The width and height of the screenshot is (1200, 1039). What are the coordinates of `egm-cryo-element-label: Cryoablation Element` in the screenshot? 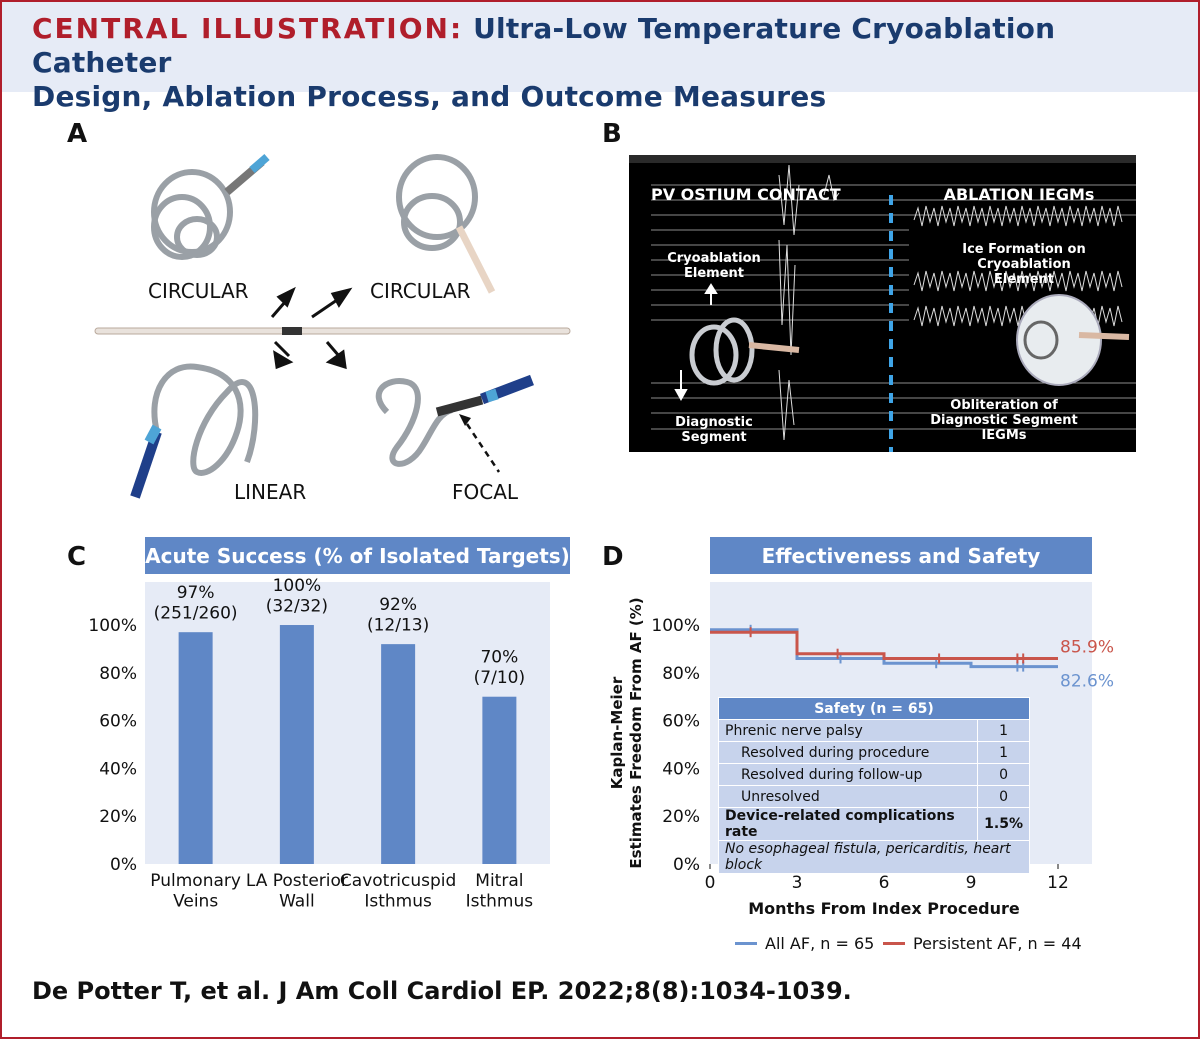 It's located at (714, 266).